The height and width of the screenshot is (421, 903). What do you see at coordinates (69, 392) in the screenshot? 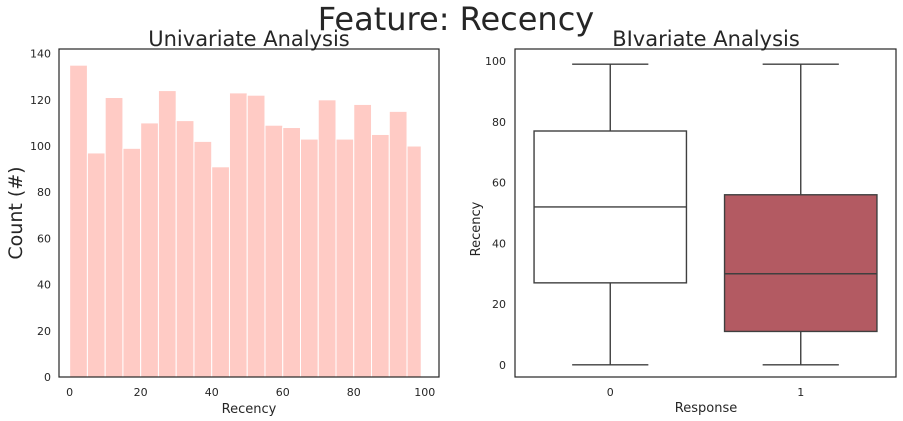
I see `histogram-x-tick-label: 0` at bounding box center [69, 392].